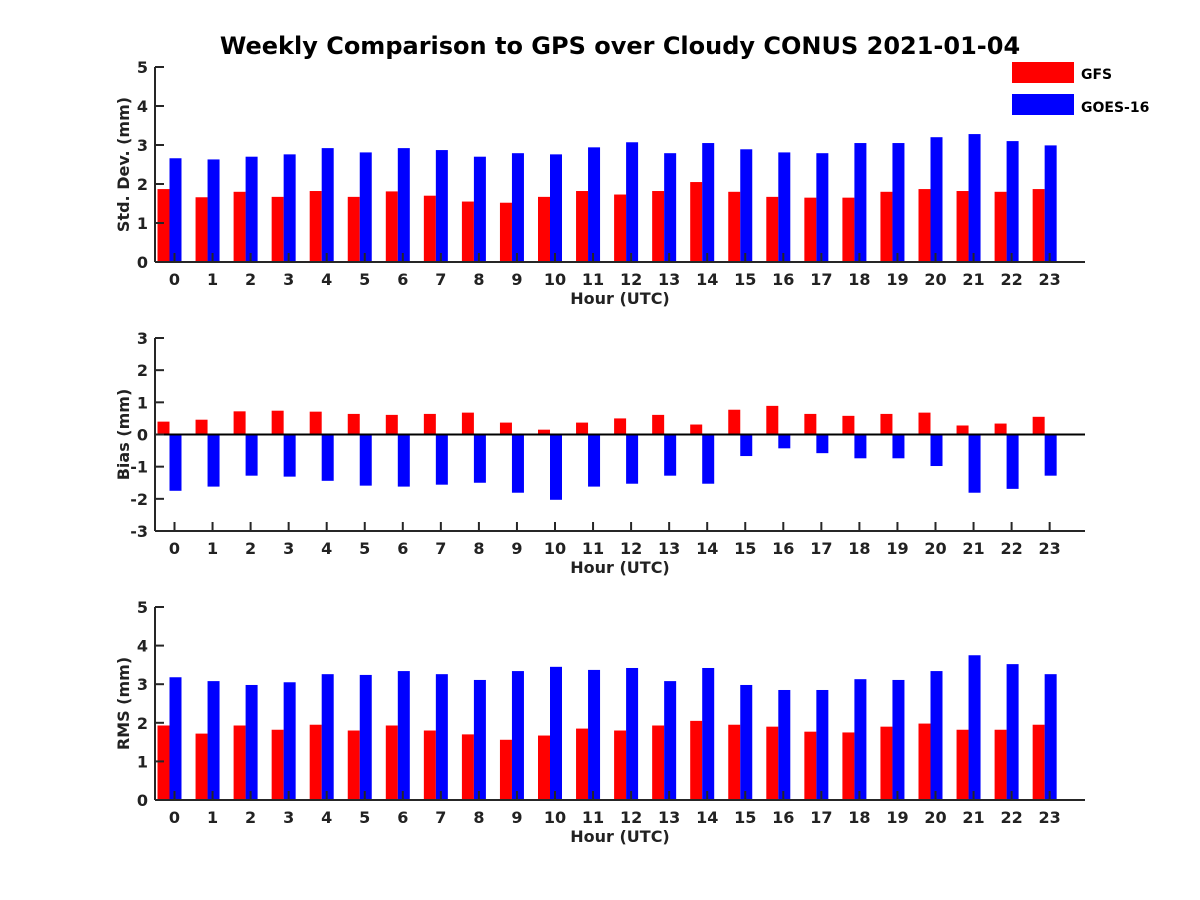  Describe the element at coordinates (142, 646) in the screenshot. I see `rms-y-tick-label: 4` at that location.